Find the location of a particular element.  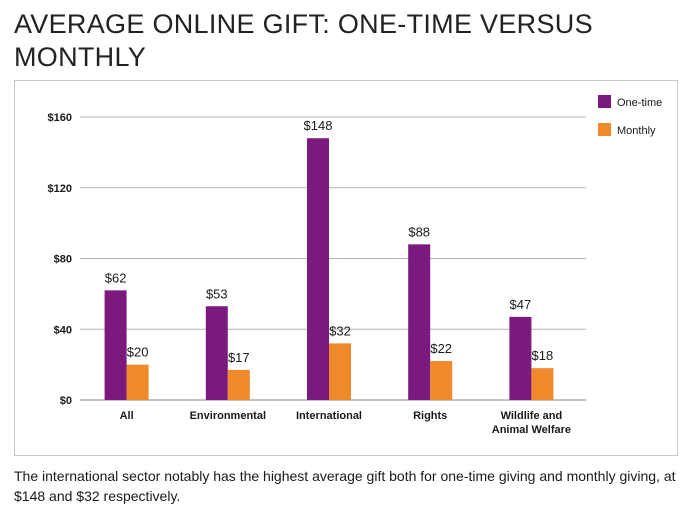

data-label: $62 is located at coordinates (116, 277).